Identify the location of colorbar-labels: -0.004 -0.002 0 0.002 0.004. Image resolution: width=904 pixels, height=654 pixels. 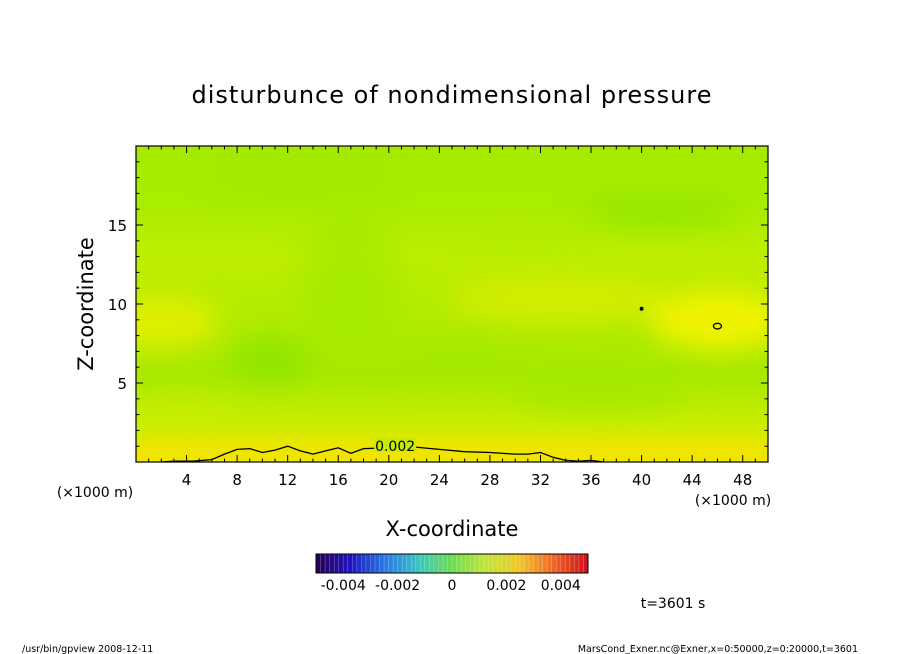
(451, 586).